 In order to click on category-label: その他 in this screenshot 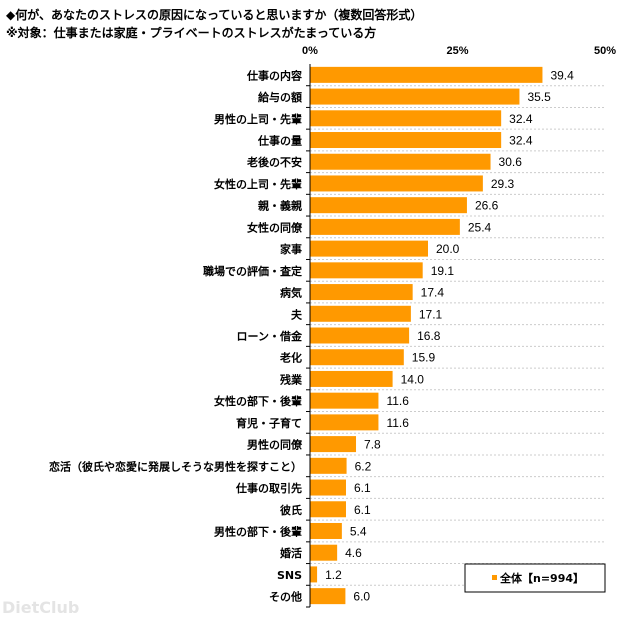, I will do `click(285, 597)`.